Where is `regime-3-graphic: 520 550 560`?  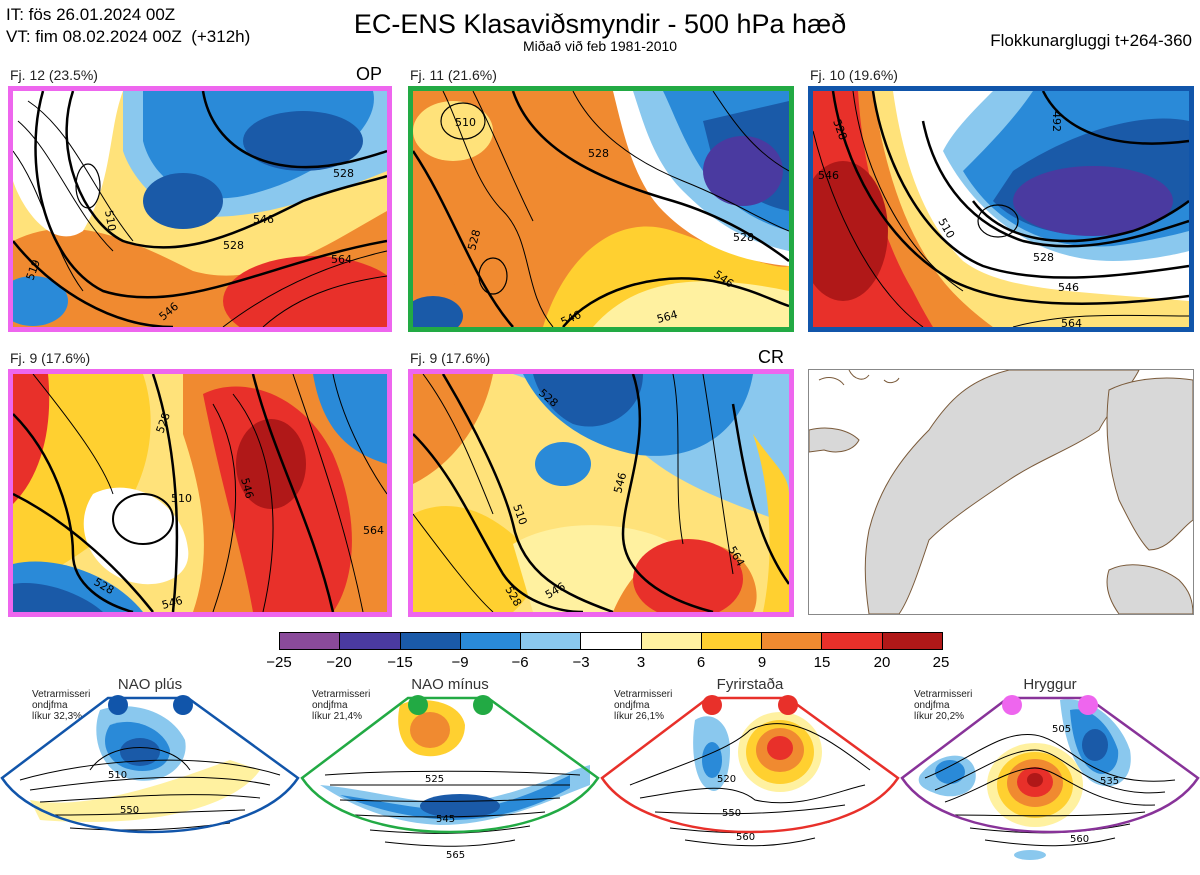
regime-3-graphic: 520 550 560 is located at coordinates (750, 771).